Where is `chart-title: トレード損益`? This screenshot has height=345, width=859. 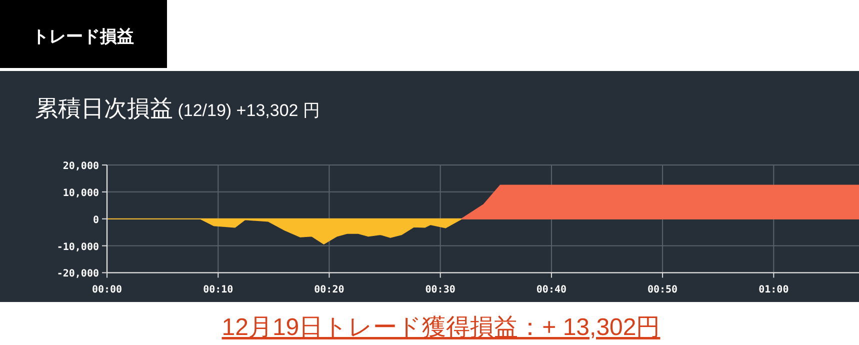 chart-title: トレード損益 is located at coordinates (83, 36).